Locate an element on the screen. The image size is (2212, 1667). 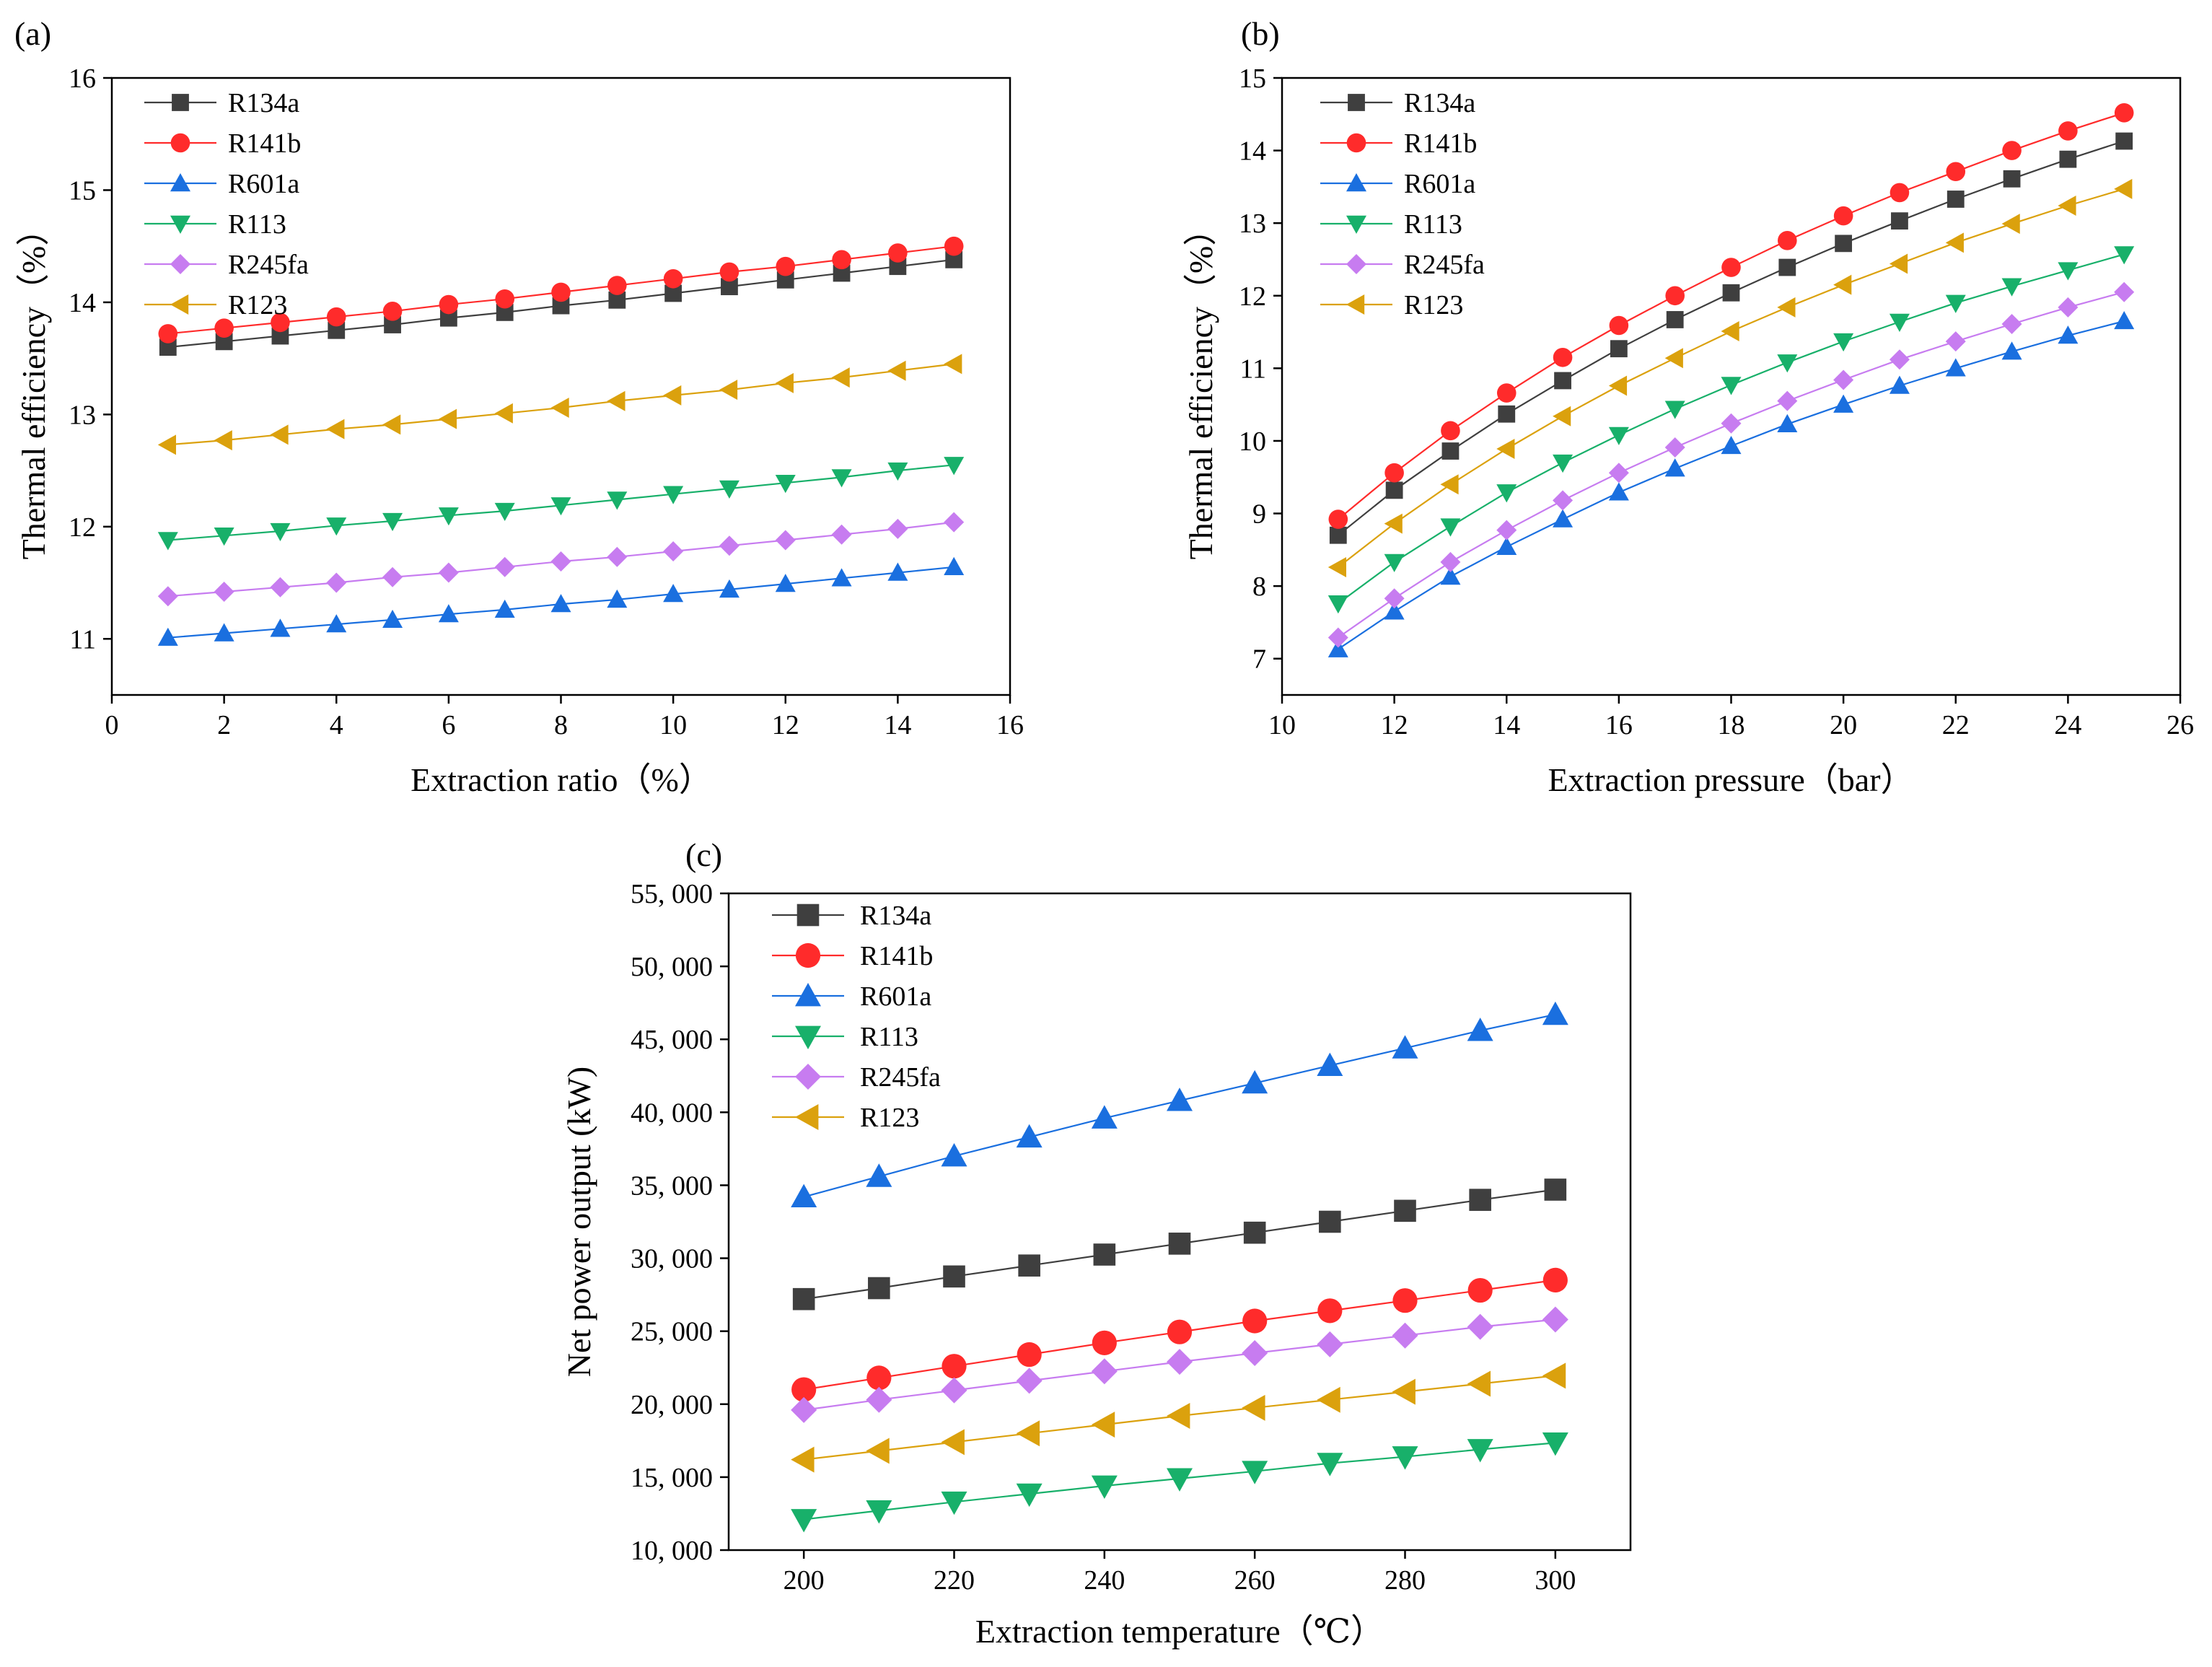
panel-a-legend-label: R123 is located at coordinates (257, 305).